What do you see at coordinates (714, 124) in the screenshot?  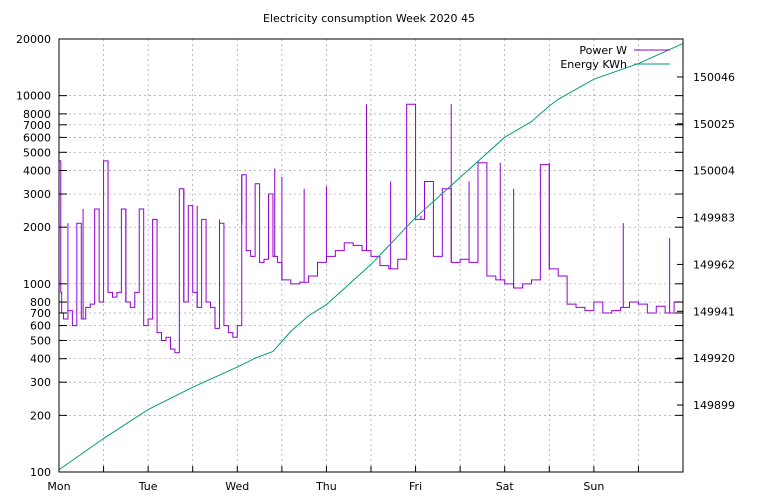 I see `right-tick-label: 150025` at bounding box center [714, 124].